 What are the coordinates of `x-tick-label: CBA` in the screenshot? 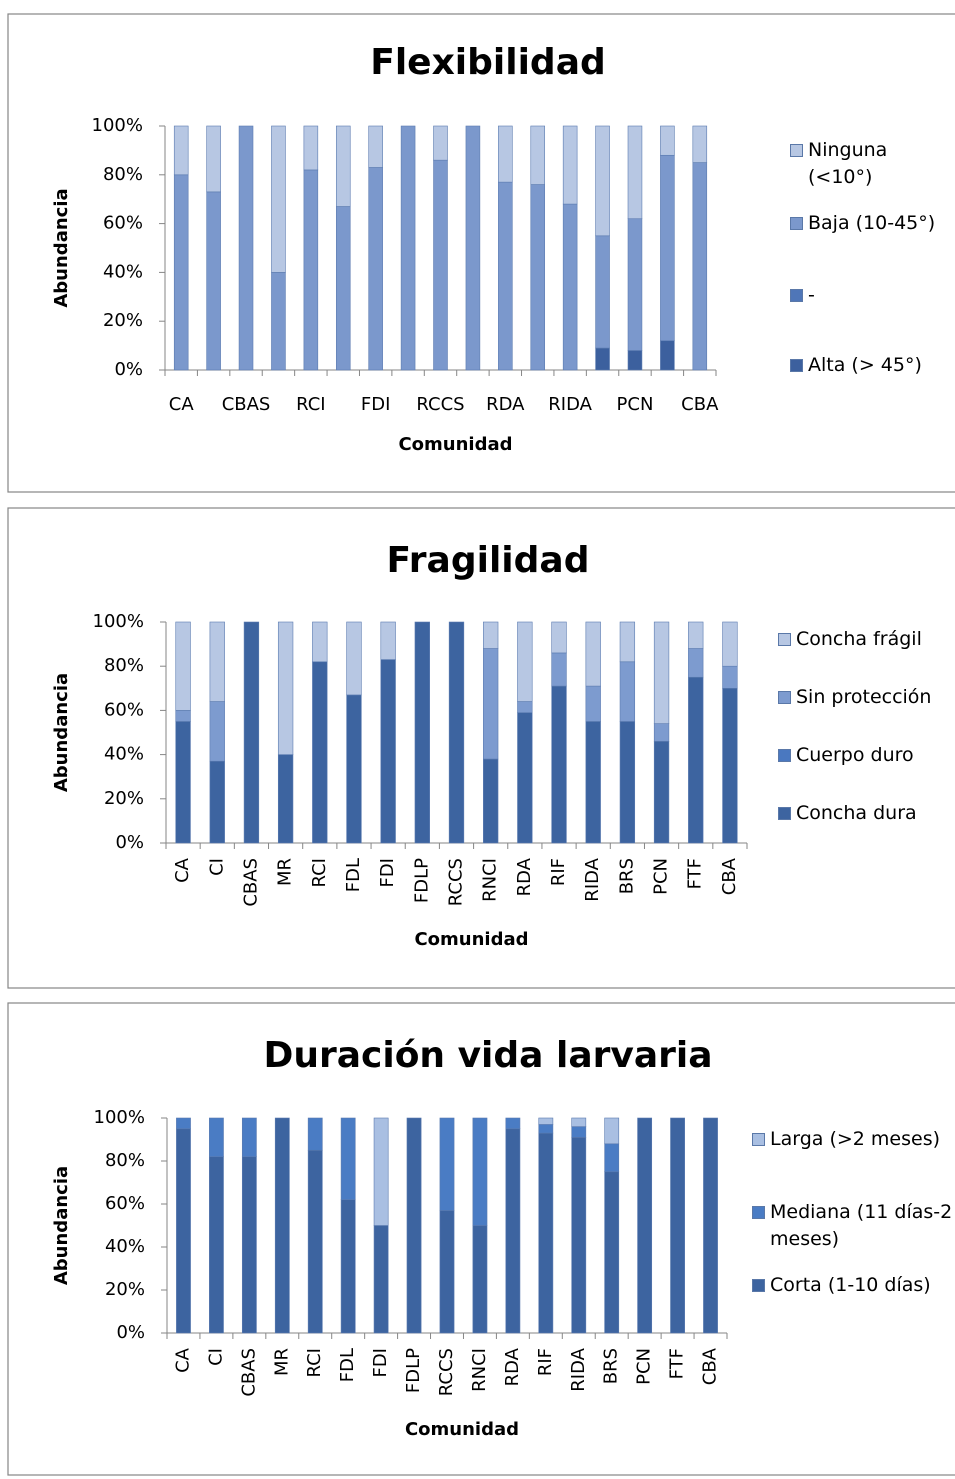 It's located at (700, 404).